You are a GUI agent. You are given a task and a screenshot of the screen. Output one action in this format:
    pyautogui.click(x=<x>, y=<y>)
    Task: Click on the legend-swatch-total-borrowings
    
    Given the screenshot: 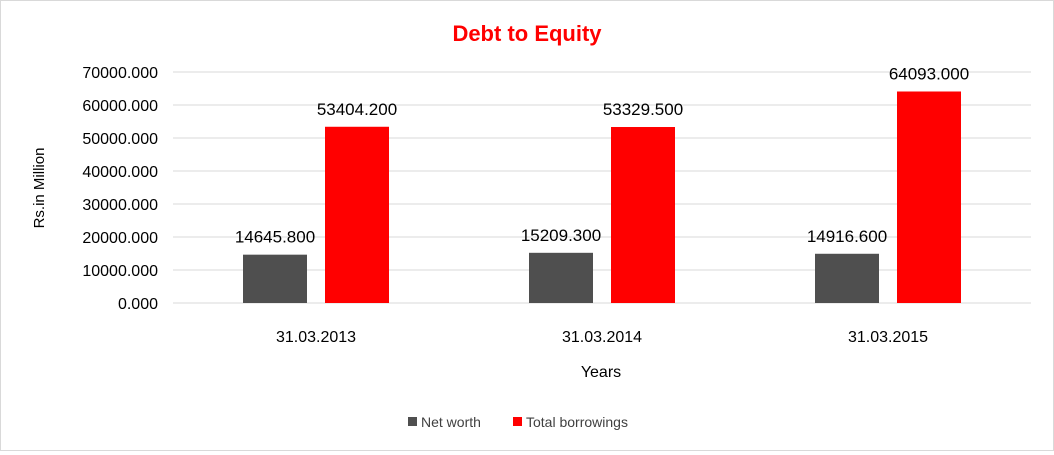 What is the action you would take?
    pyautogui.click(x=517, y=421)
    